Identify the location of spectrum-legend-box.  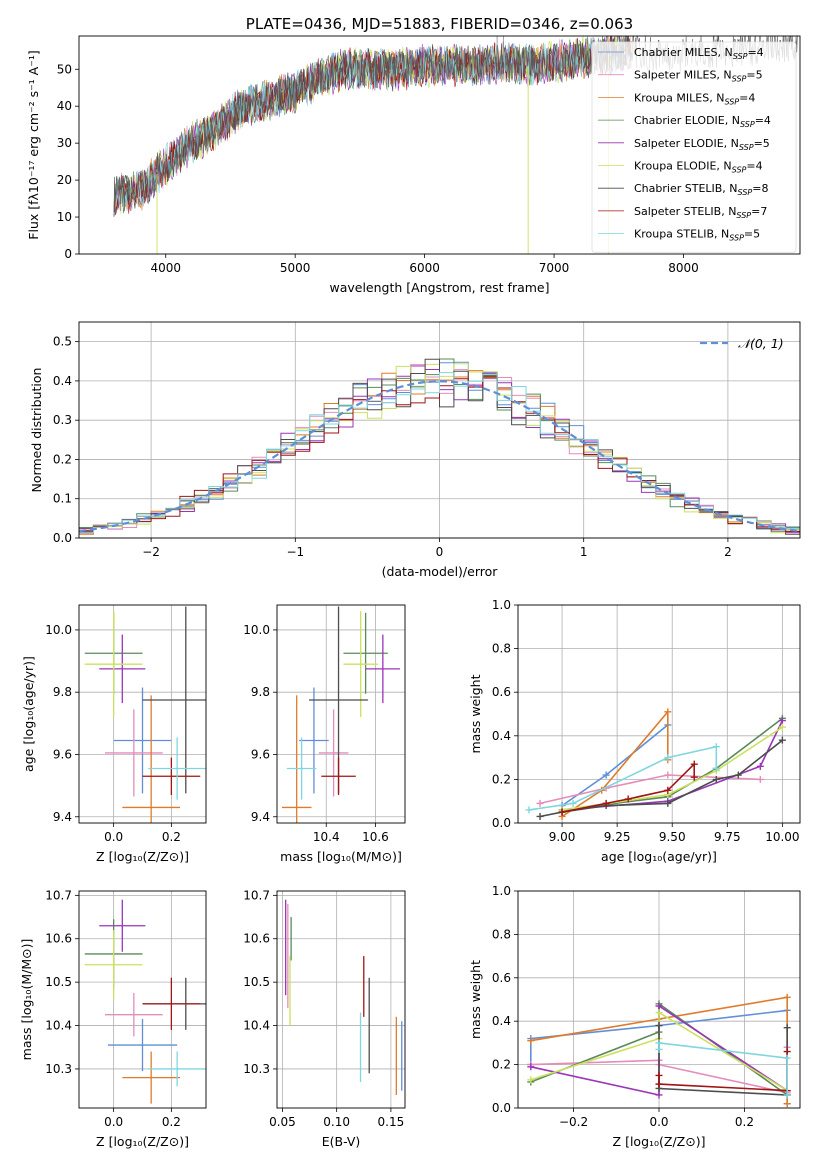
(694, 147).